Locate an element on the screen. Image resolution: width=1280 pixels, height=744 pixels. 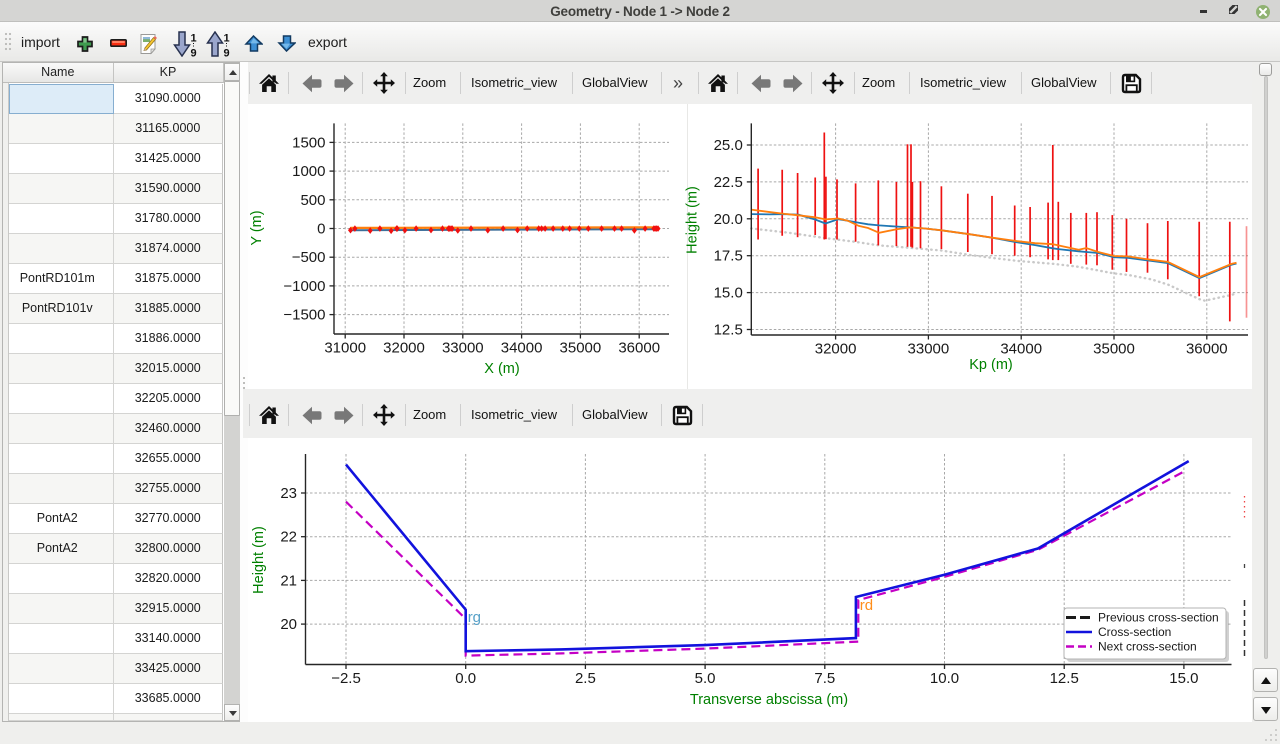
svg-text: 23 is located at coordinates (288, 493).